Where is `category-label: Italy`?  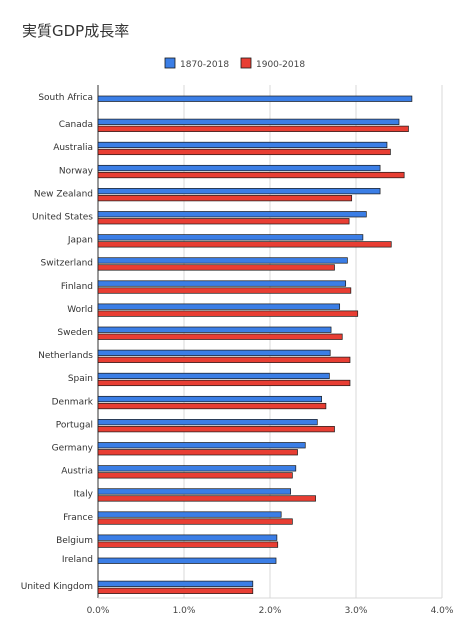 category-label: Italy is located at coordinates (83, 495).